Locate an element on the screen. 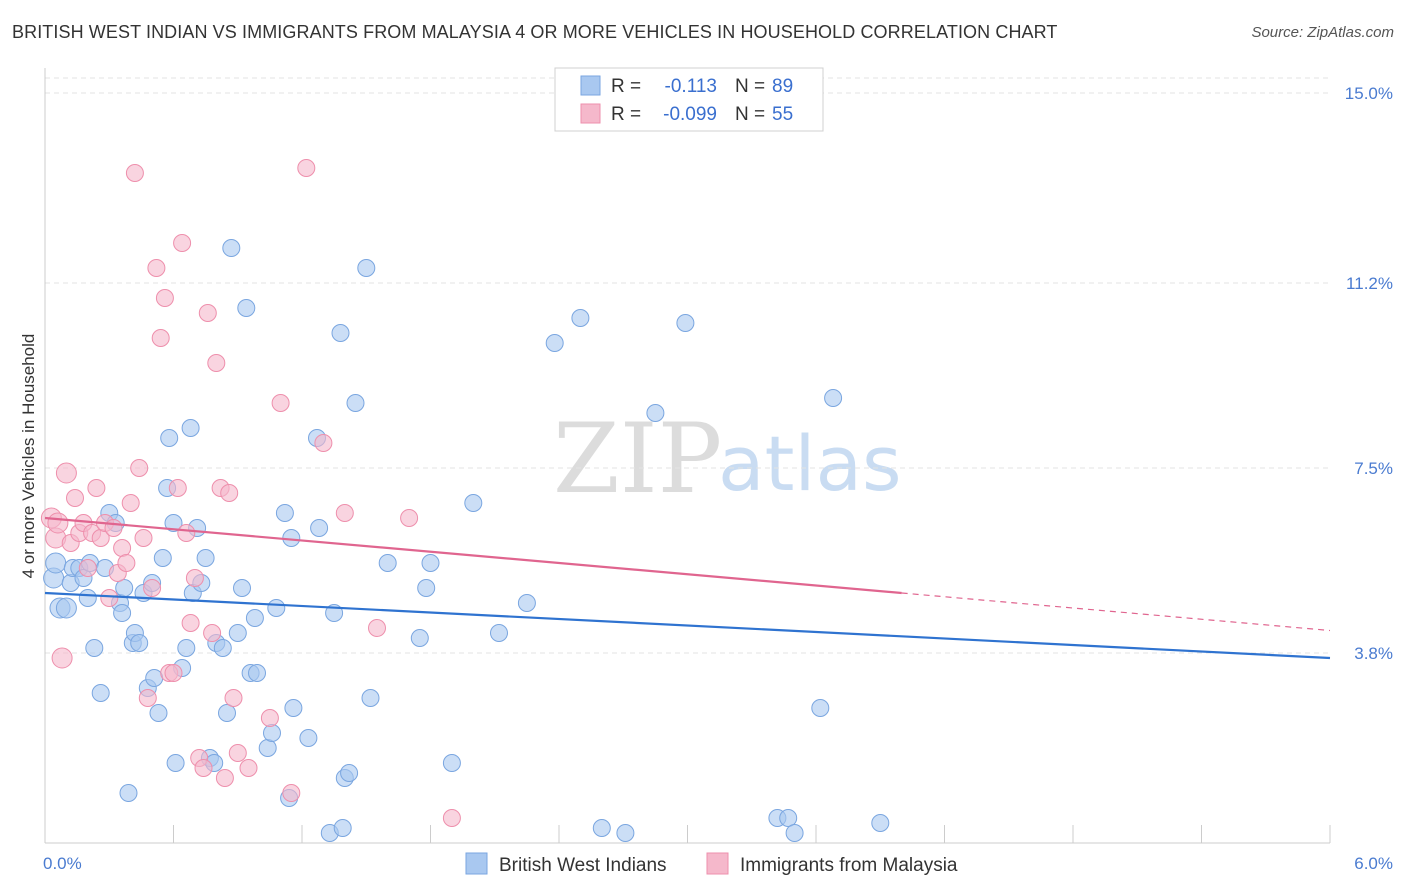 Image resolution: width=1406 pixels, height=892 pixels. y-tick-label: 7.5% is located at coordinates (1373, 468).